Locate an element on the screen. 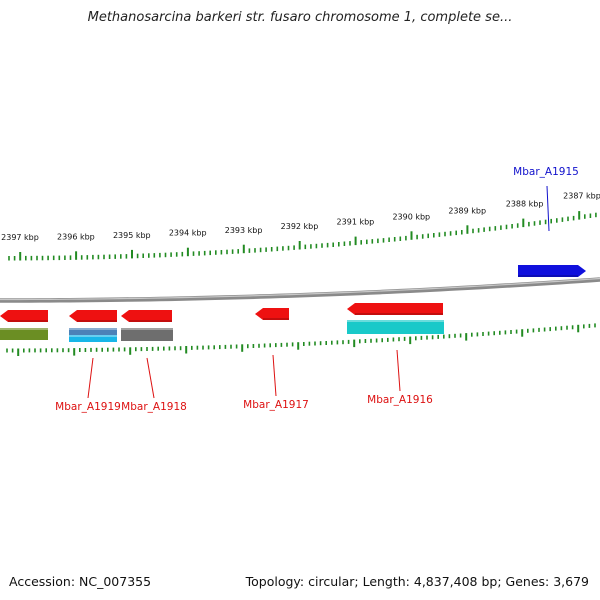 The width and height of the screenshot is (600, 600). gene-label-mbar_a1917: Mbar_A1917 is located at coordinates (276, 405).